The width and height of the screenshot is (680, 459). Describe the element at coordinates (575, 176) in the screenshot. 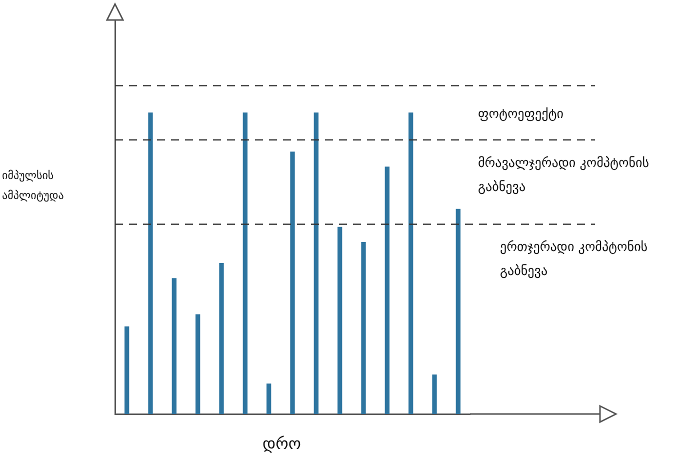

I see `text: მრავალჯერადი კომპტონის გაბნევა` at that location.